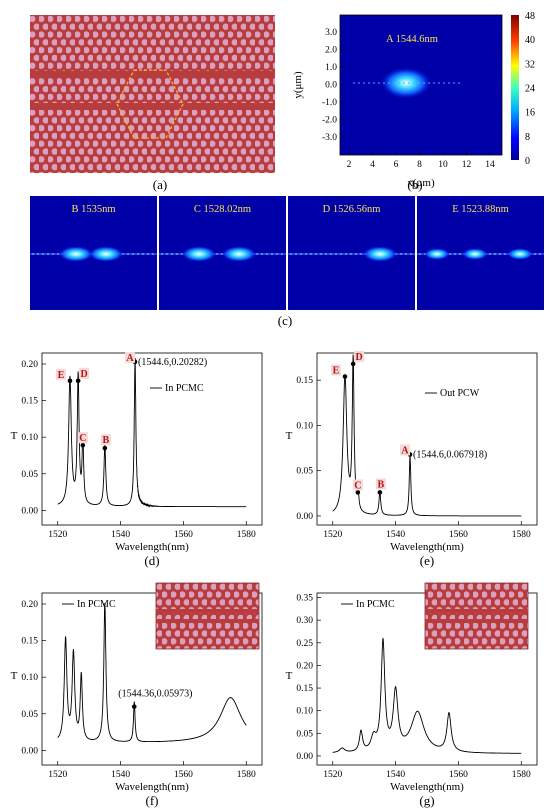 This screenshot has height=810, width=550. Describe the element at coordinates (530, 89) in the screenshot. I see `colorbar-tick-label: 24` at that location.